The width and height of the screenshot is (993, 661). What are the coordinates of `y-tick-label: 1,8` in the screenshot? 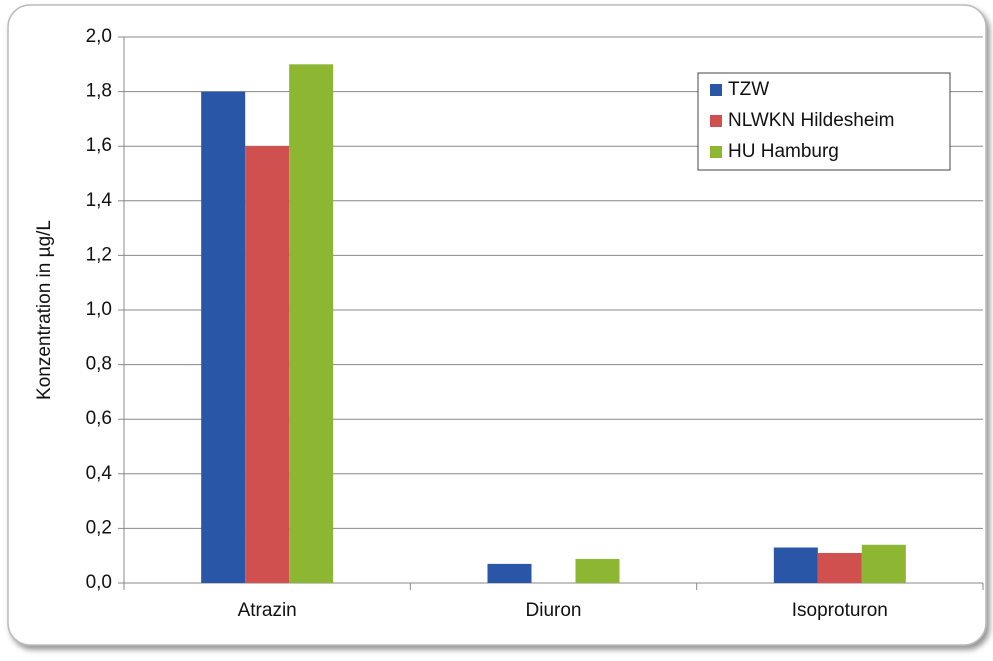 It's located at (99, 91).